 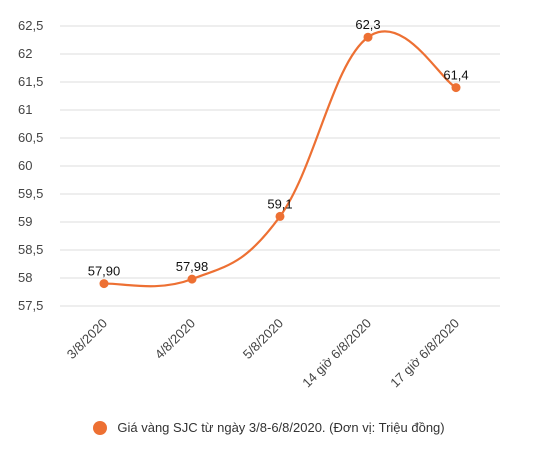 What do you see at coordinates (25, 277) in the screenshot?
I see `y-tick-label: 58` at bounding box center [25, 277].